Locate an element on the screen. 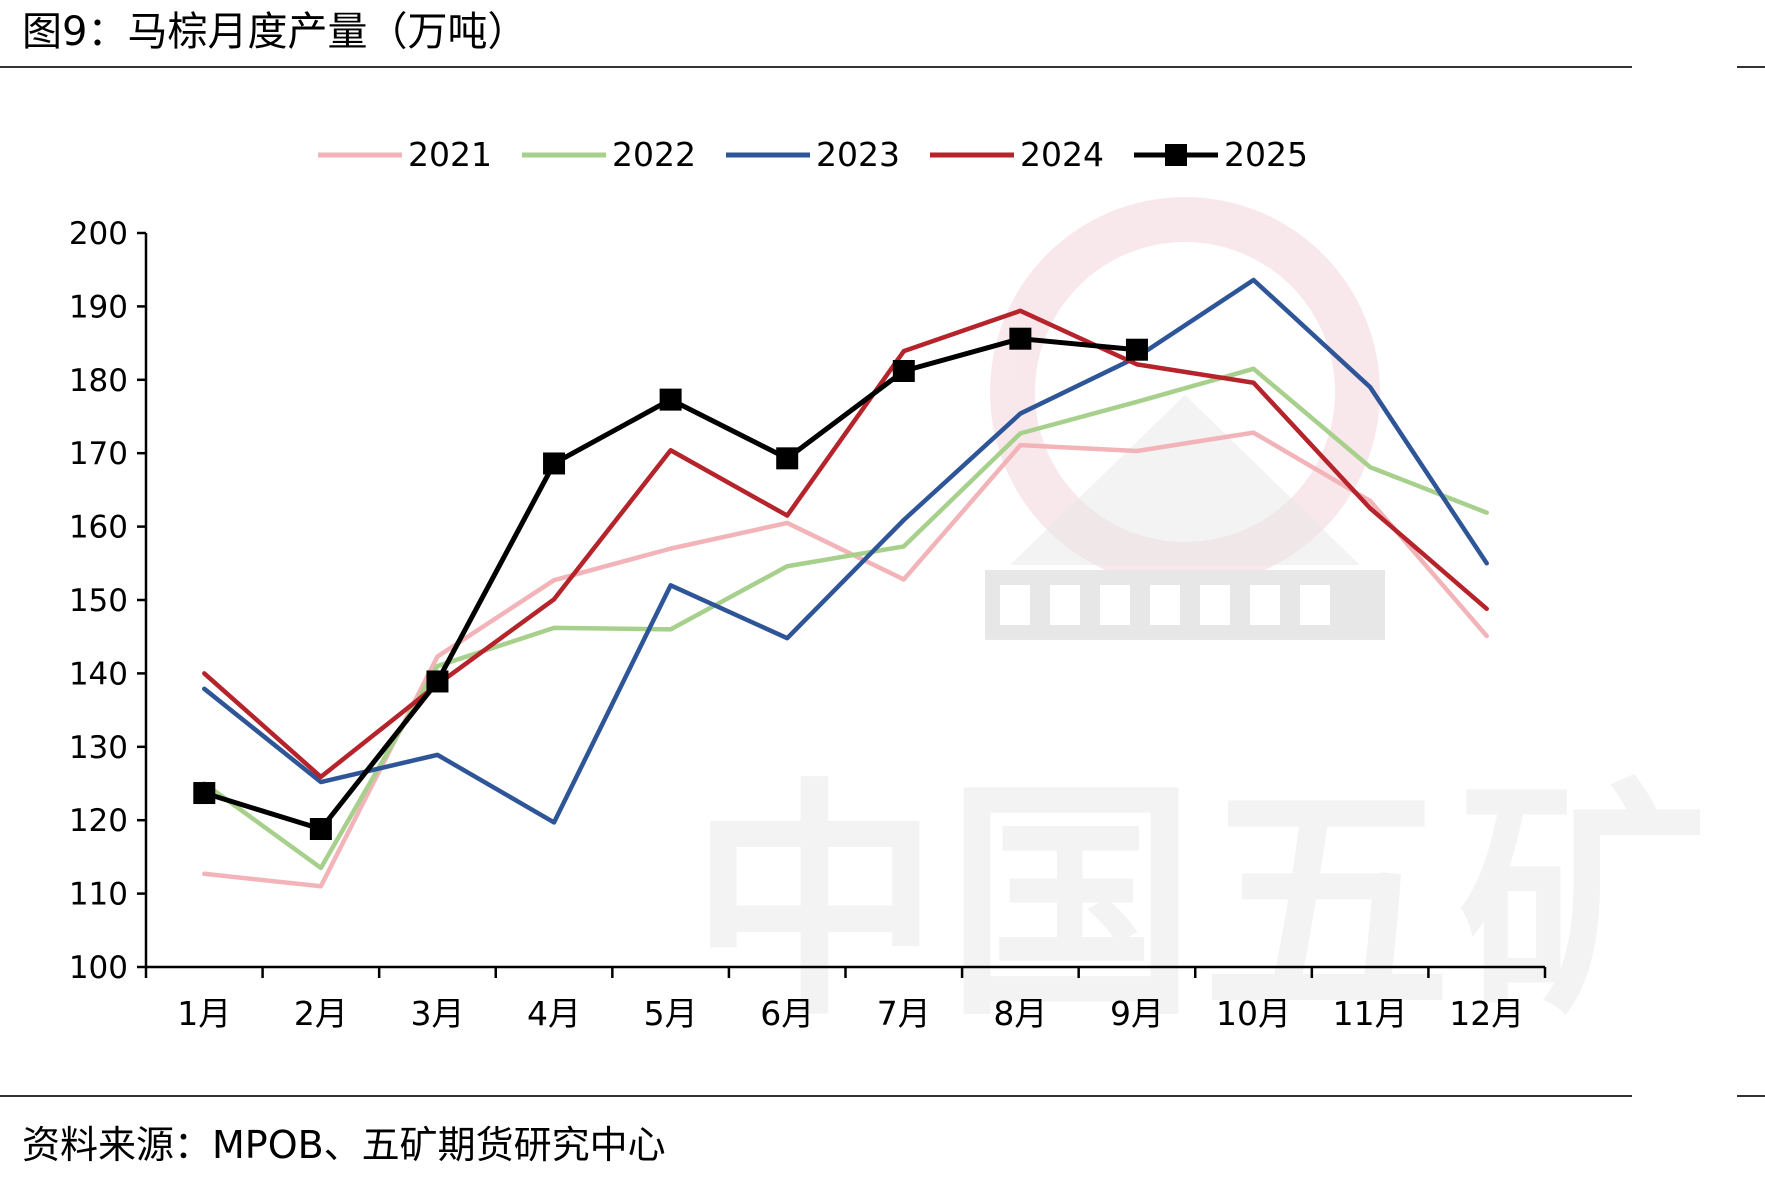  bottom-rule-right is located at coordinates (1751, 1096).